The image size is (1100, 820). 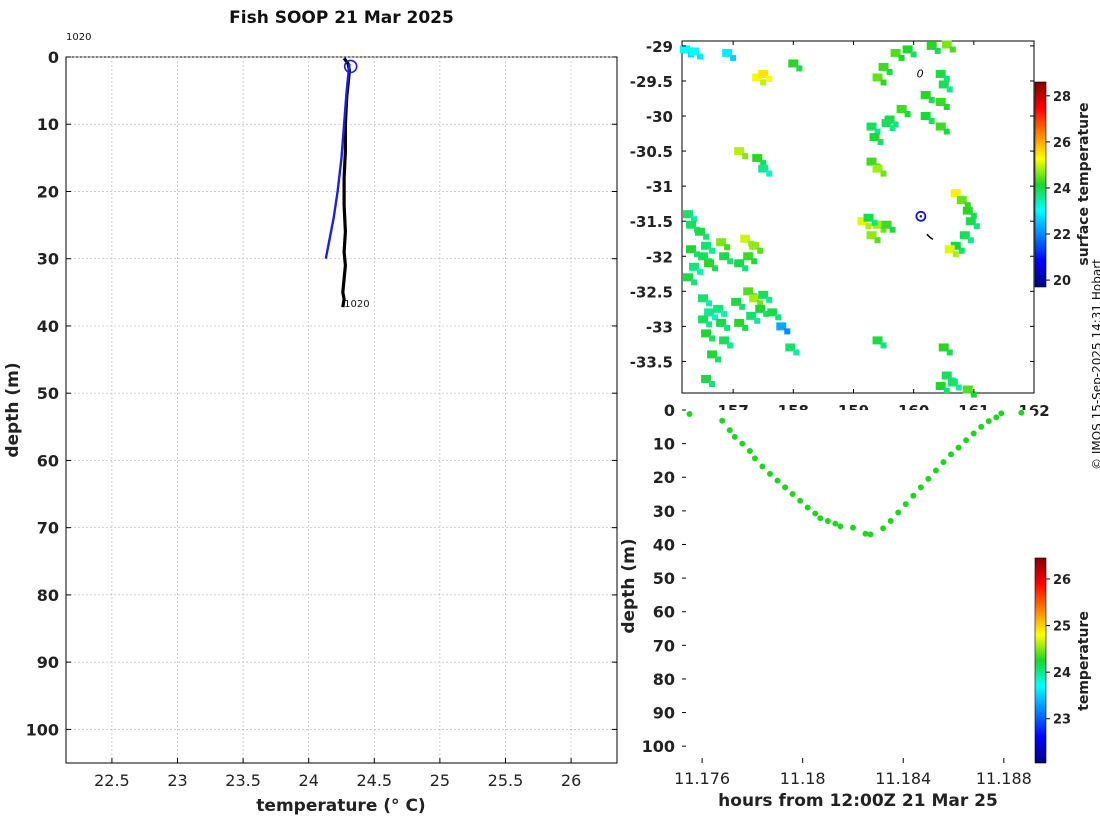 I want to click on sst-colorbar, so click(x=1040, y=184).